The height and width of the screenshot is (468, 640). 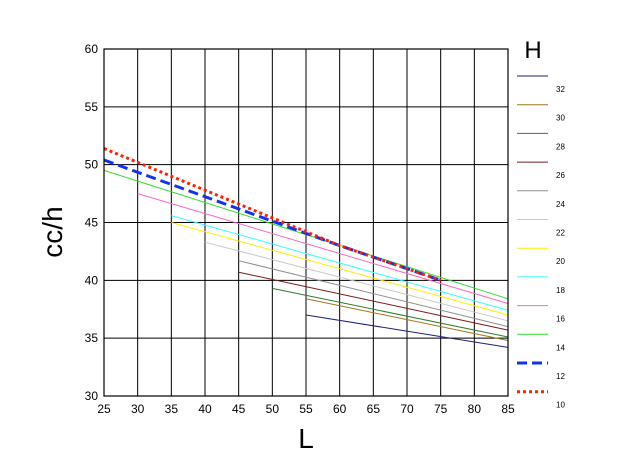 I want to click on series-line-h30, so click(x=407, y=319).